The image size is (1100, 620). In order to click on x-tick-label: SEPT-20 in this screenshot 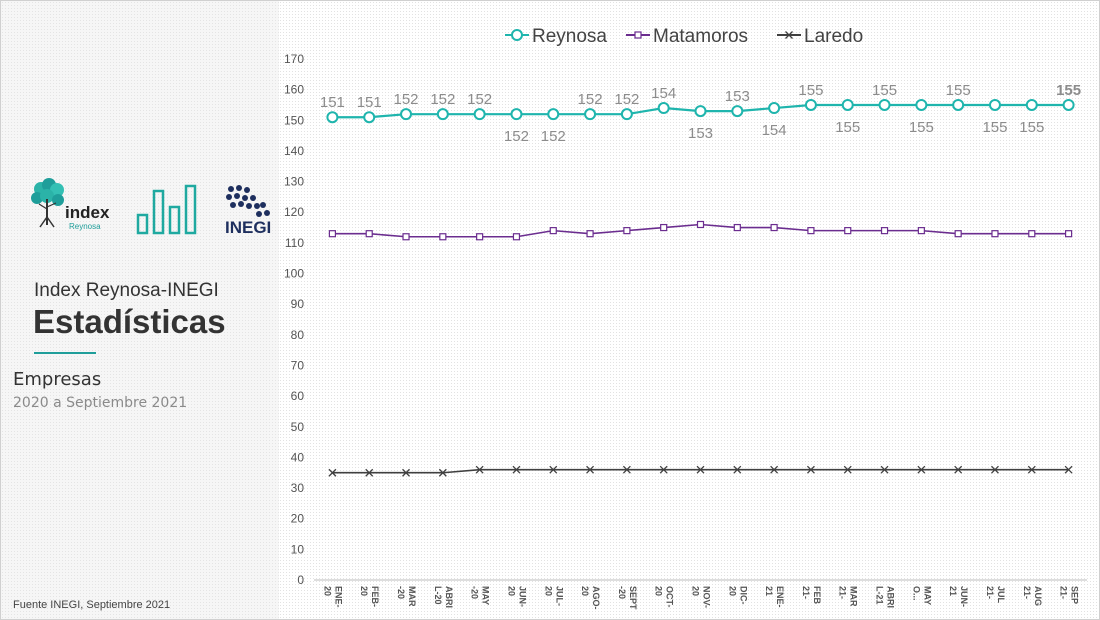, I will do `click(627, 598)`.